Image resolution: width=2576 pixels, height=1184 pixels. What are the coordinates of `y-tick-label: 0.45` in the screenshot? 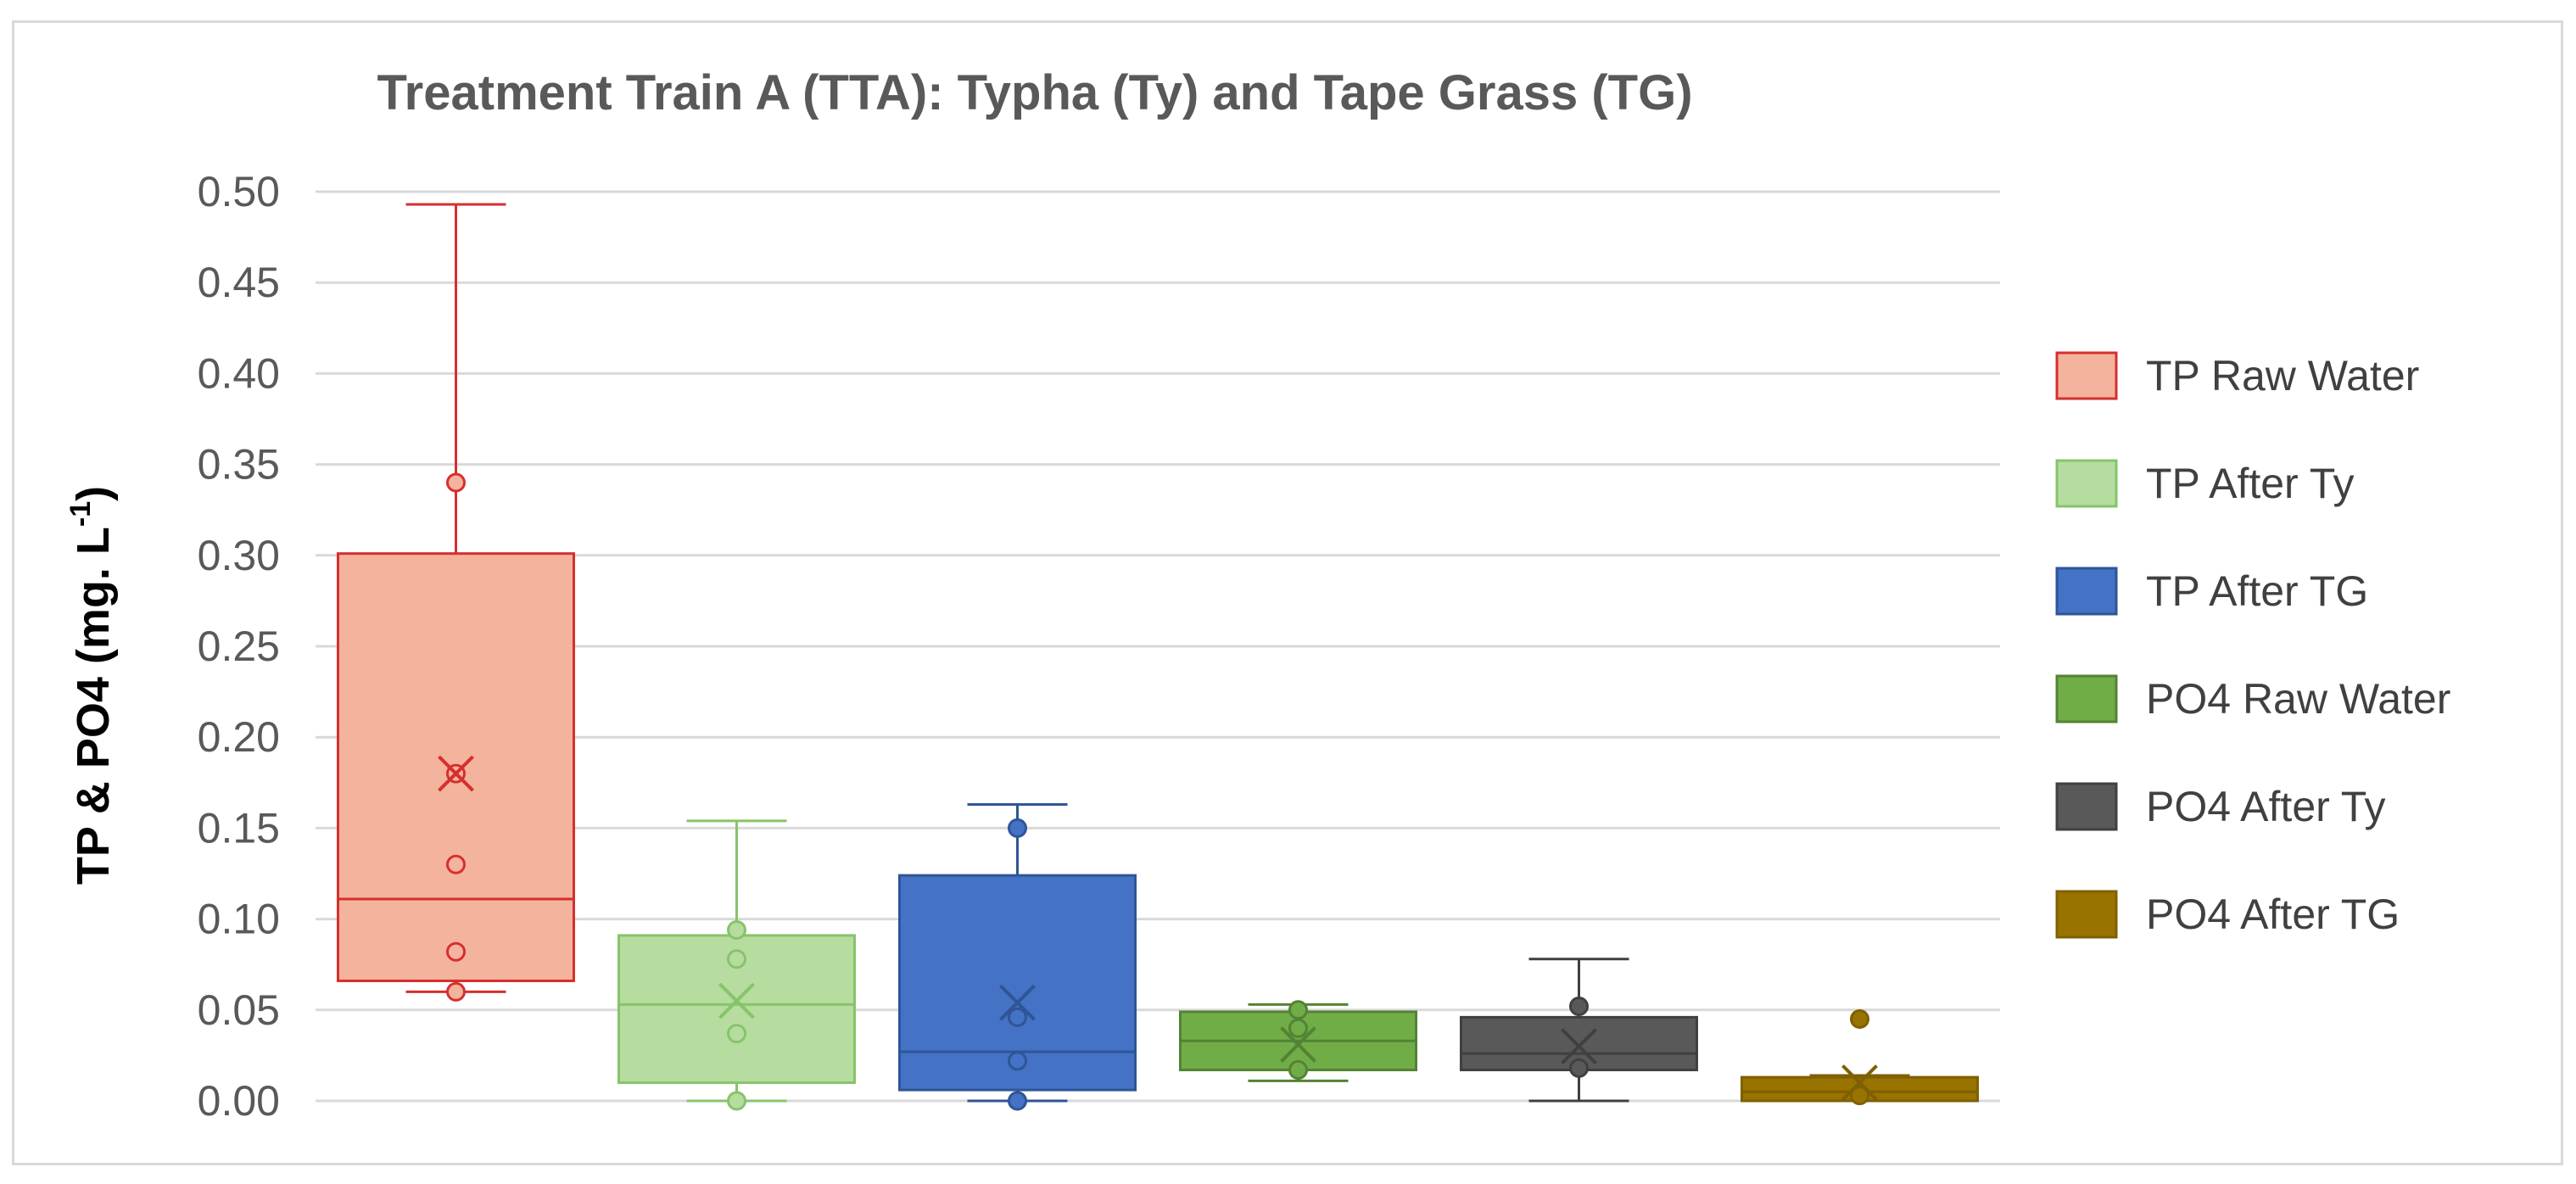 It's located at (239, 282).